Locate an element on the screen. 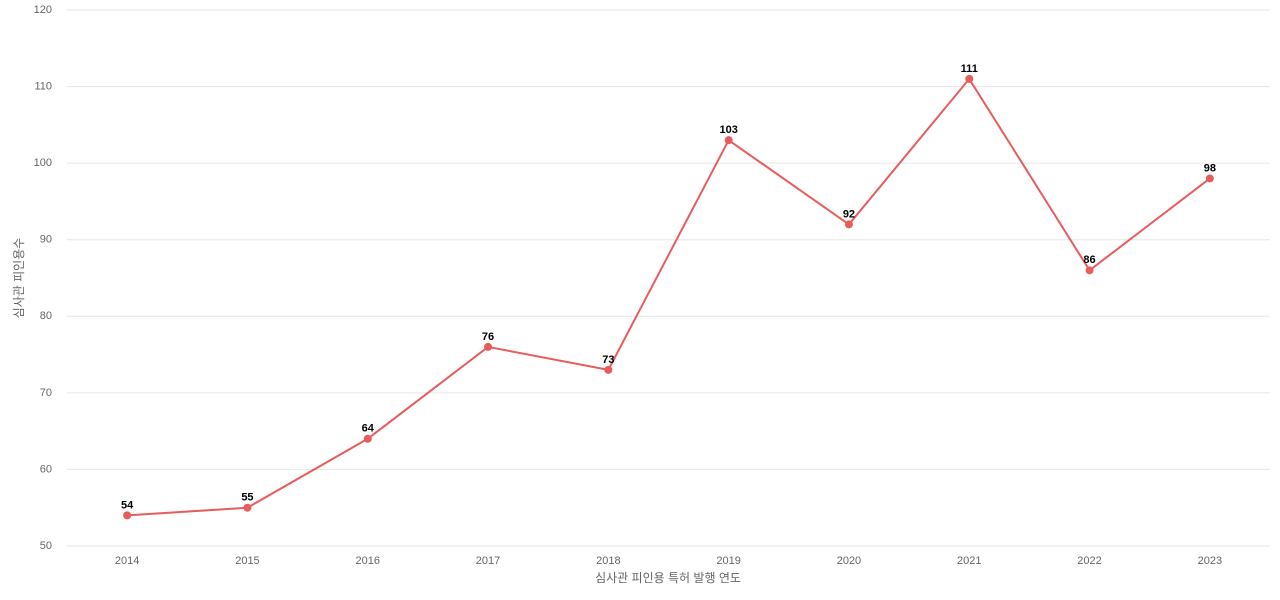  data-label: 73 is located at coordinates (608, 360).